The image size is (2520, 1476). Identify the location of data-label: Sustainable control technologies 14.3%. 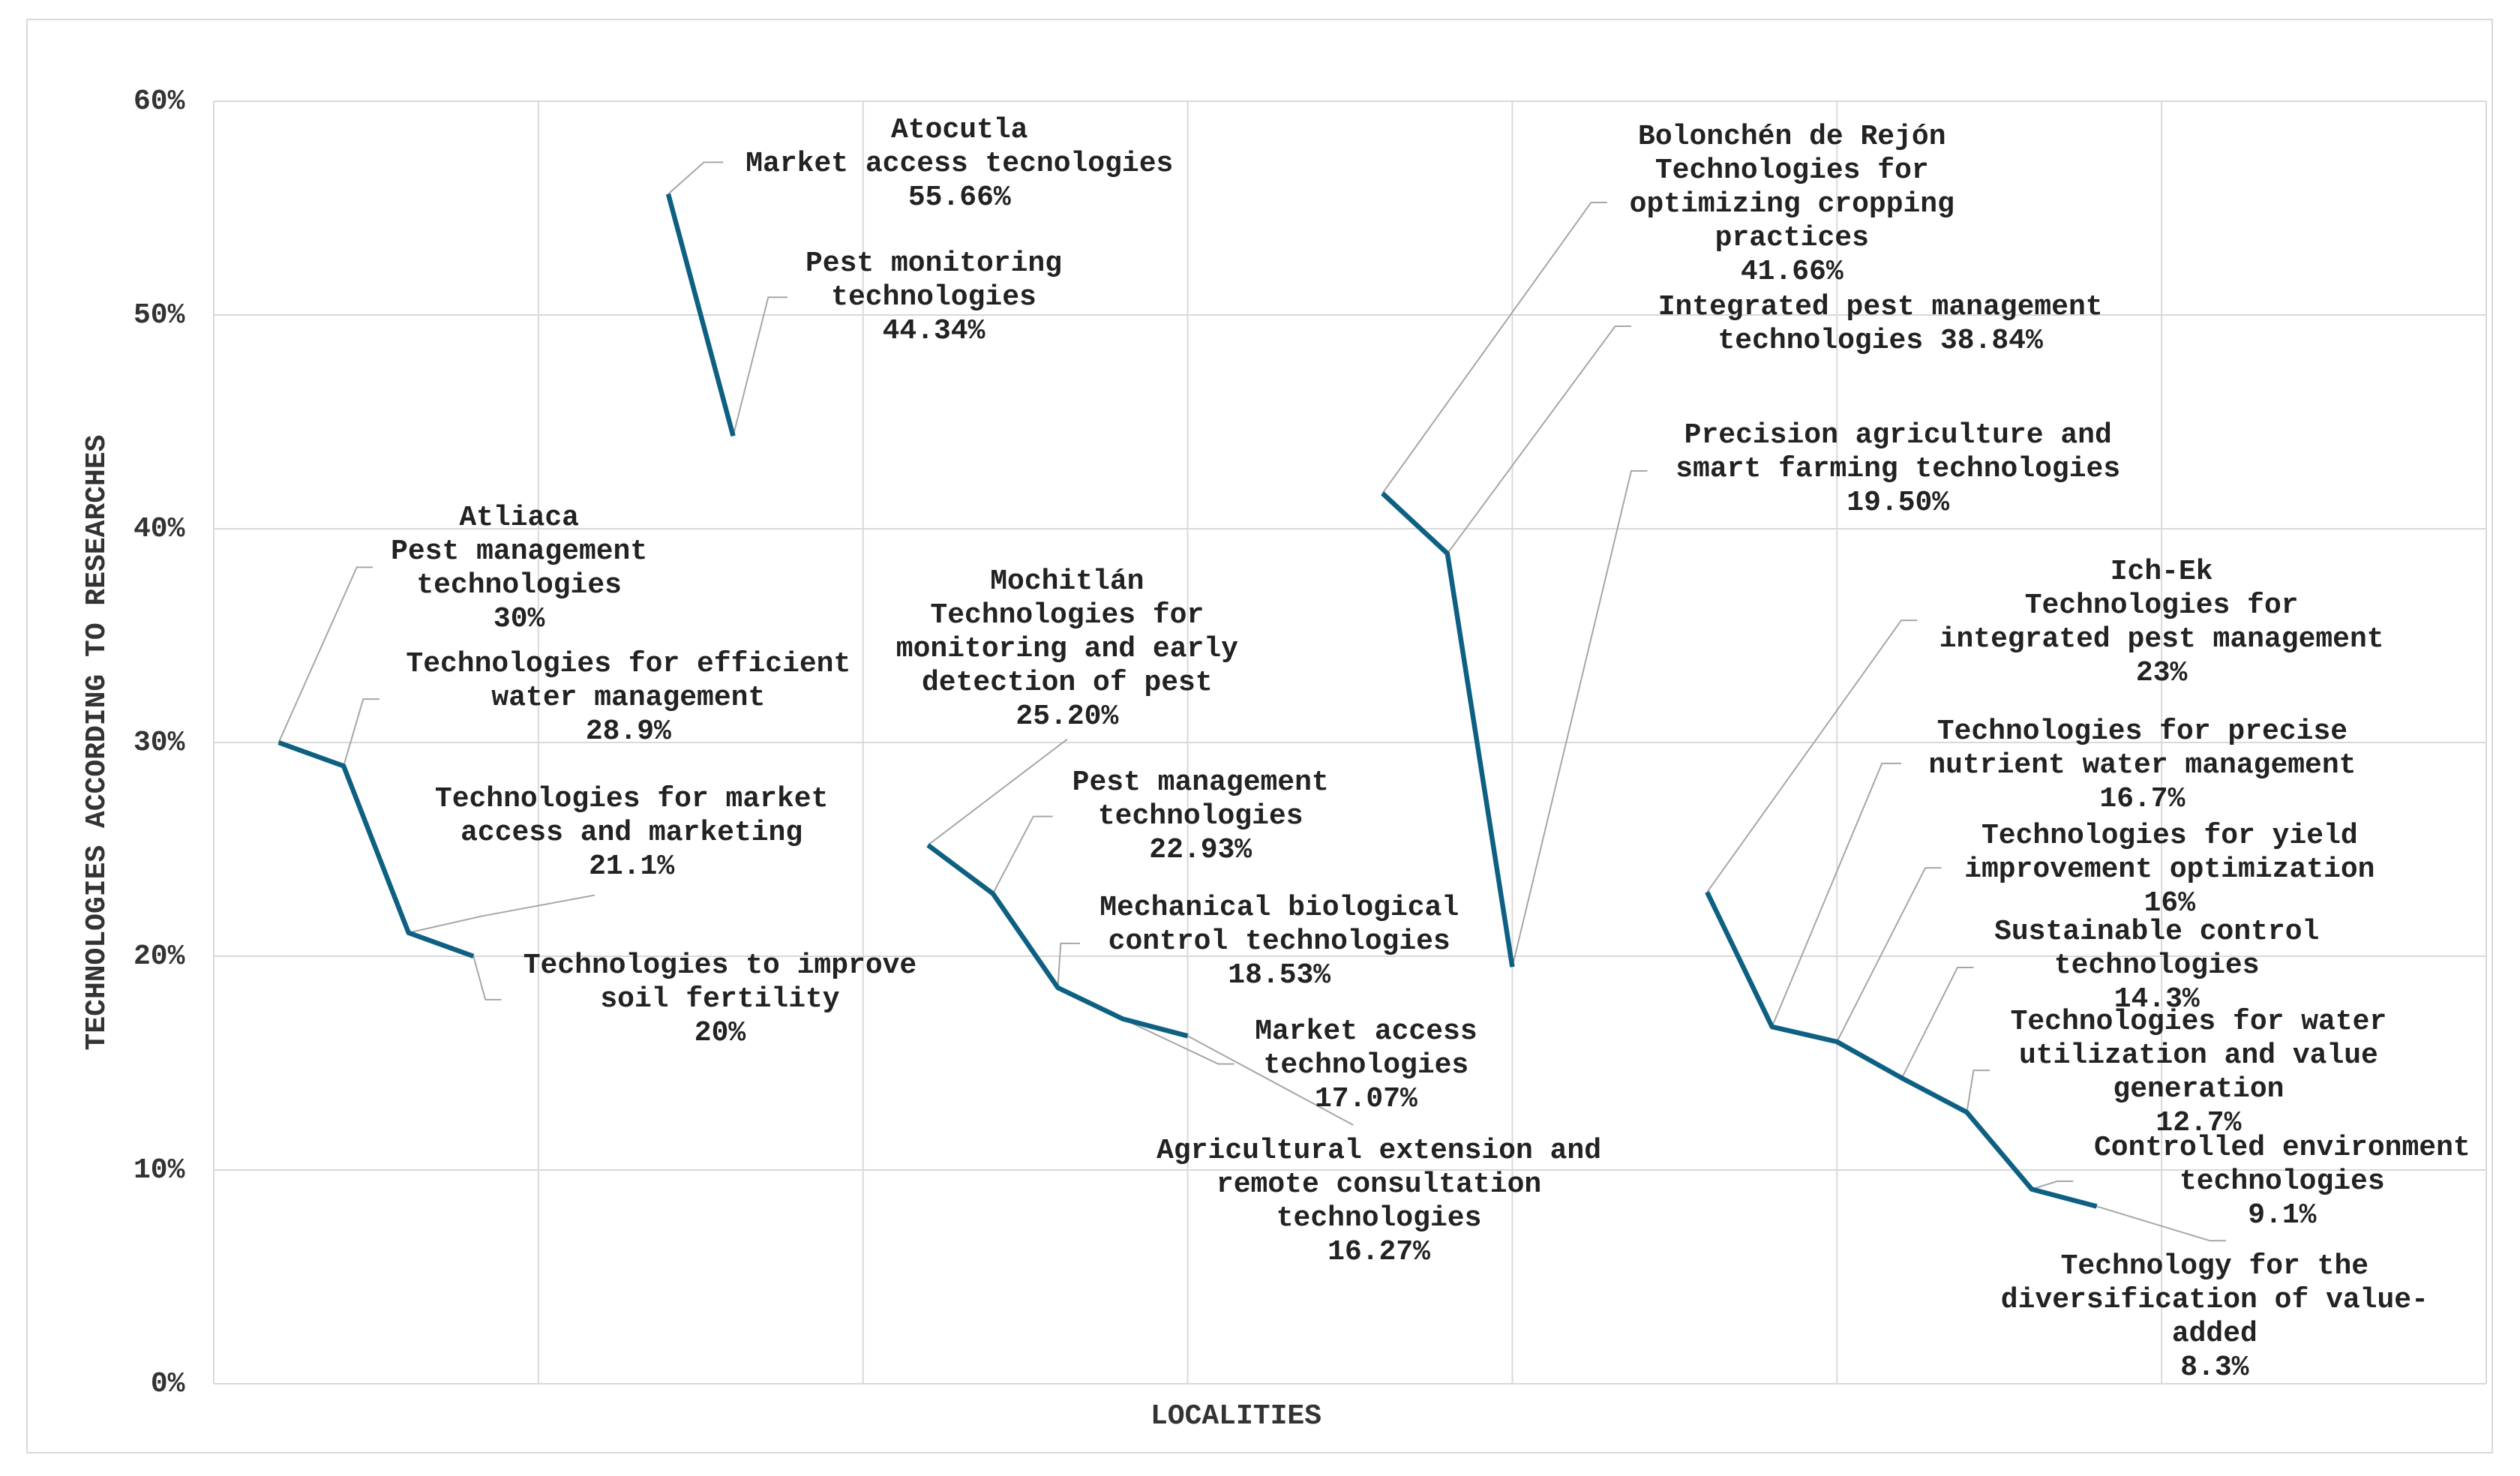
(2157, 965).